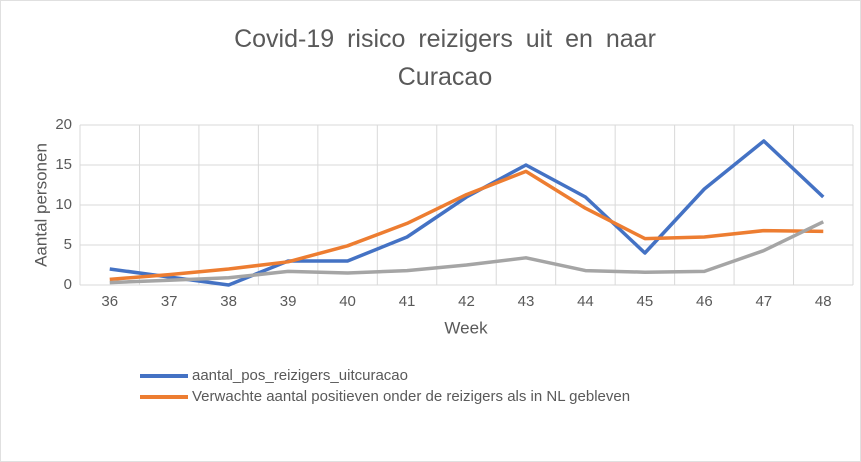  I want to click on x-tick-label: 46, so click(704, 301).